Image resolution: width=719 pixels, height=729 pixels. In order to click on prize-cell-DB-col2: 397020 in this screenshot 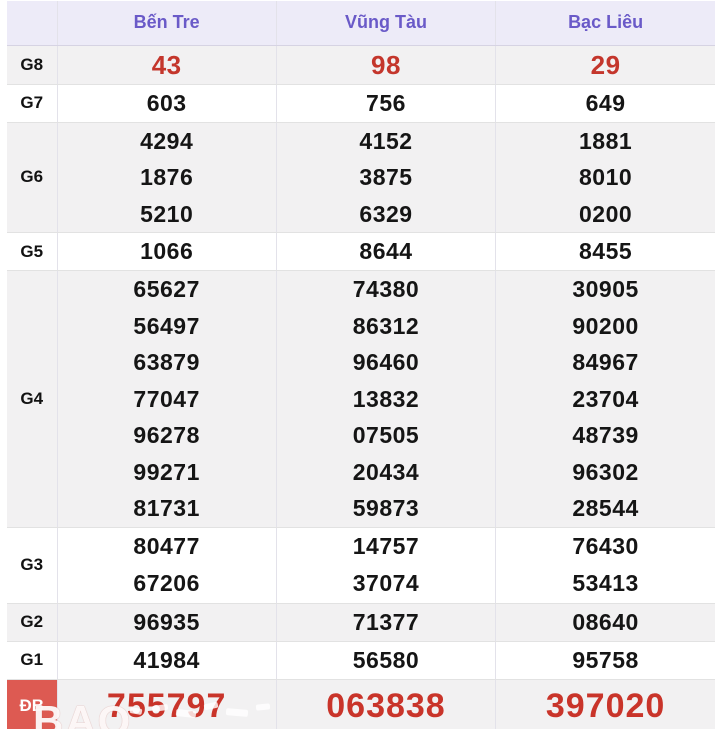, I will do `click(605, 704)`.